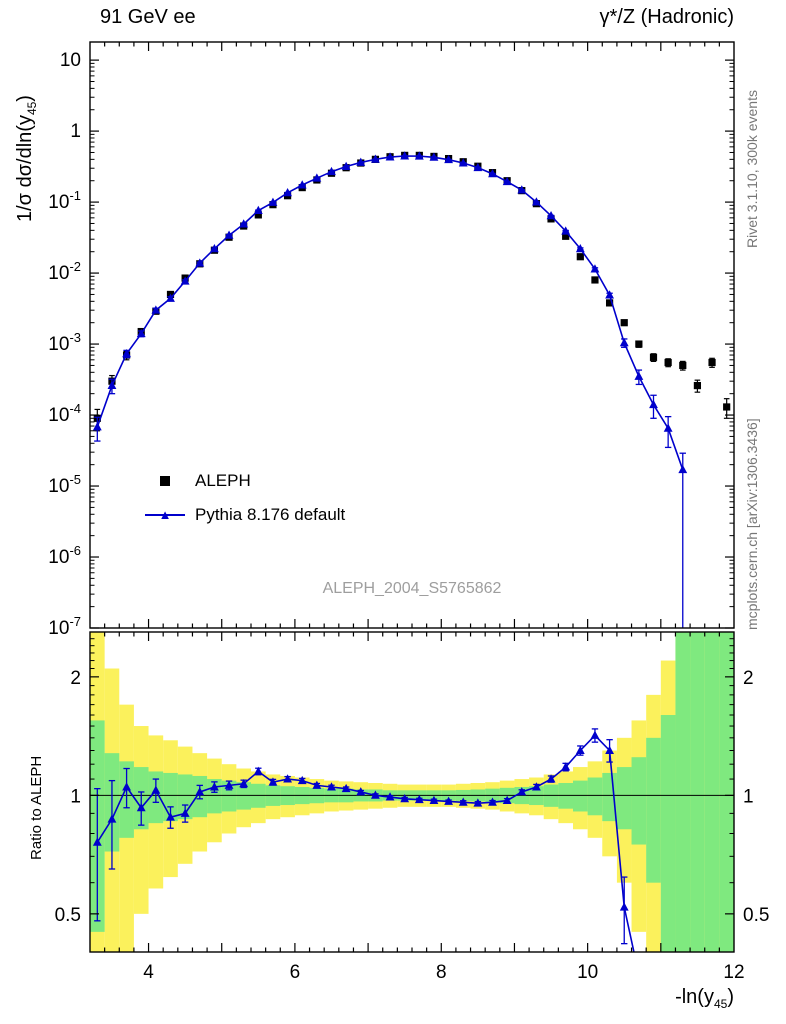 This screenshot has width=786, height=1024. What do you see at coordinates (412, 588) in the screenshot?
I see `analysis-watermark: ALEPH_2004_S5765862` at bounding box center [412, 588].